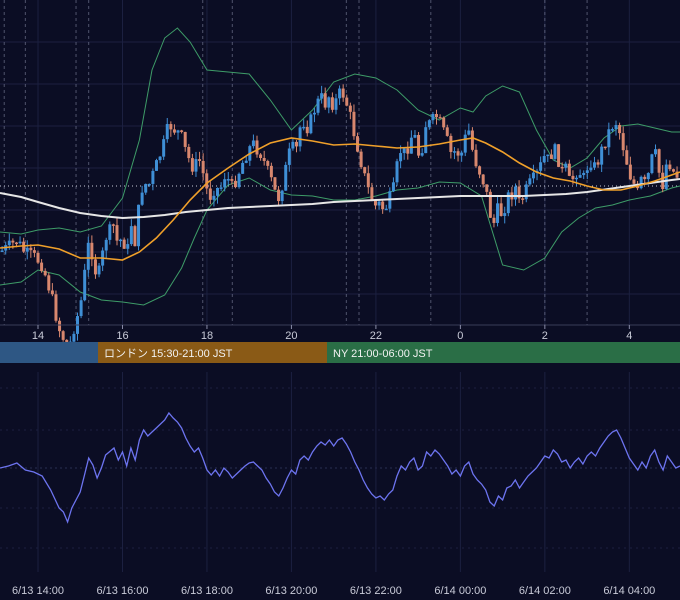  I want to click on hour-tick-label: 4, so click(629, 336).